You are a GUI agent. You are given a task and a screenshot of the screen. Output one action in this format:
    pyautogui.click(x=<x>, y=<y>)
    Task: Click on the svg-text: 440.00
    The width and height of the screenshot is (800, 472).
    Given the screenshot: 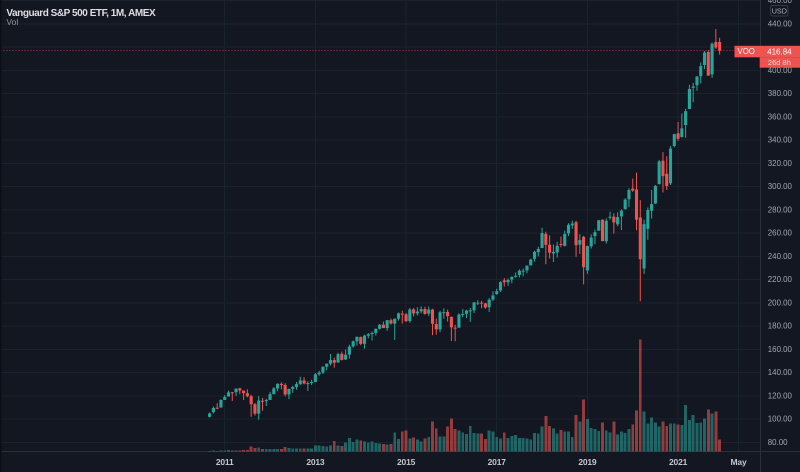 What is the action you would take?
    pyautogui.click(x=780, y=23)
    